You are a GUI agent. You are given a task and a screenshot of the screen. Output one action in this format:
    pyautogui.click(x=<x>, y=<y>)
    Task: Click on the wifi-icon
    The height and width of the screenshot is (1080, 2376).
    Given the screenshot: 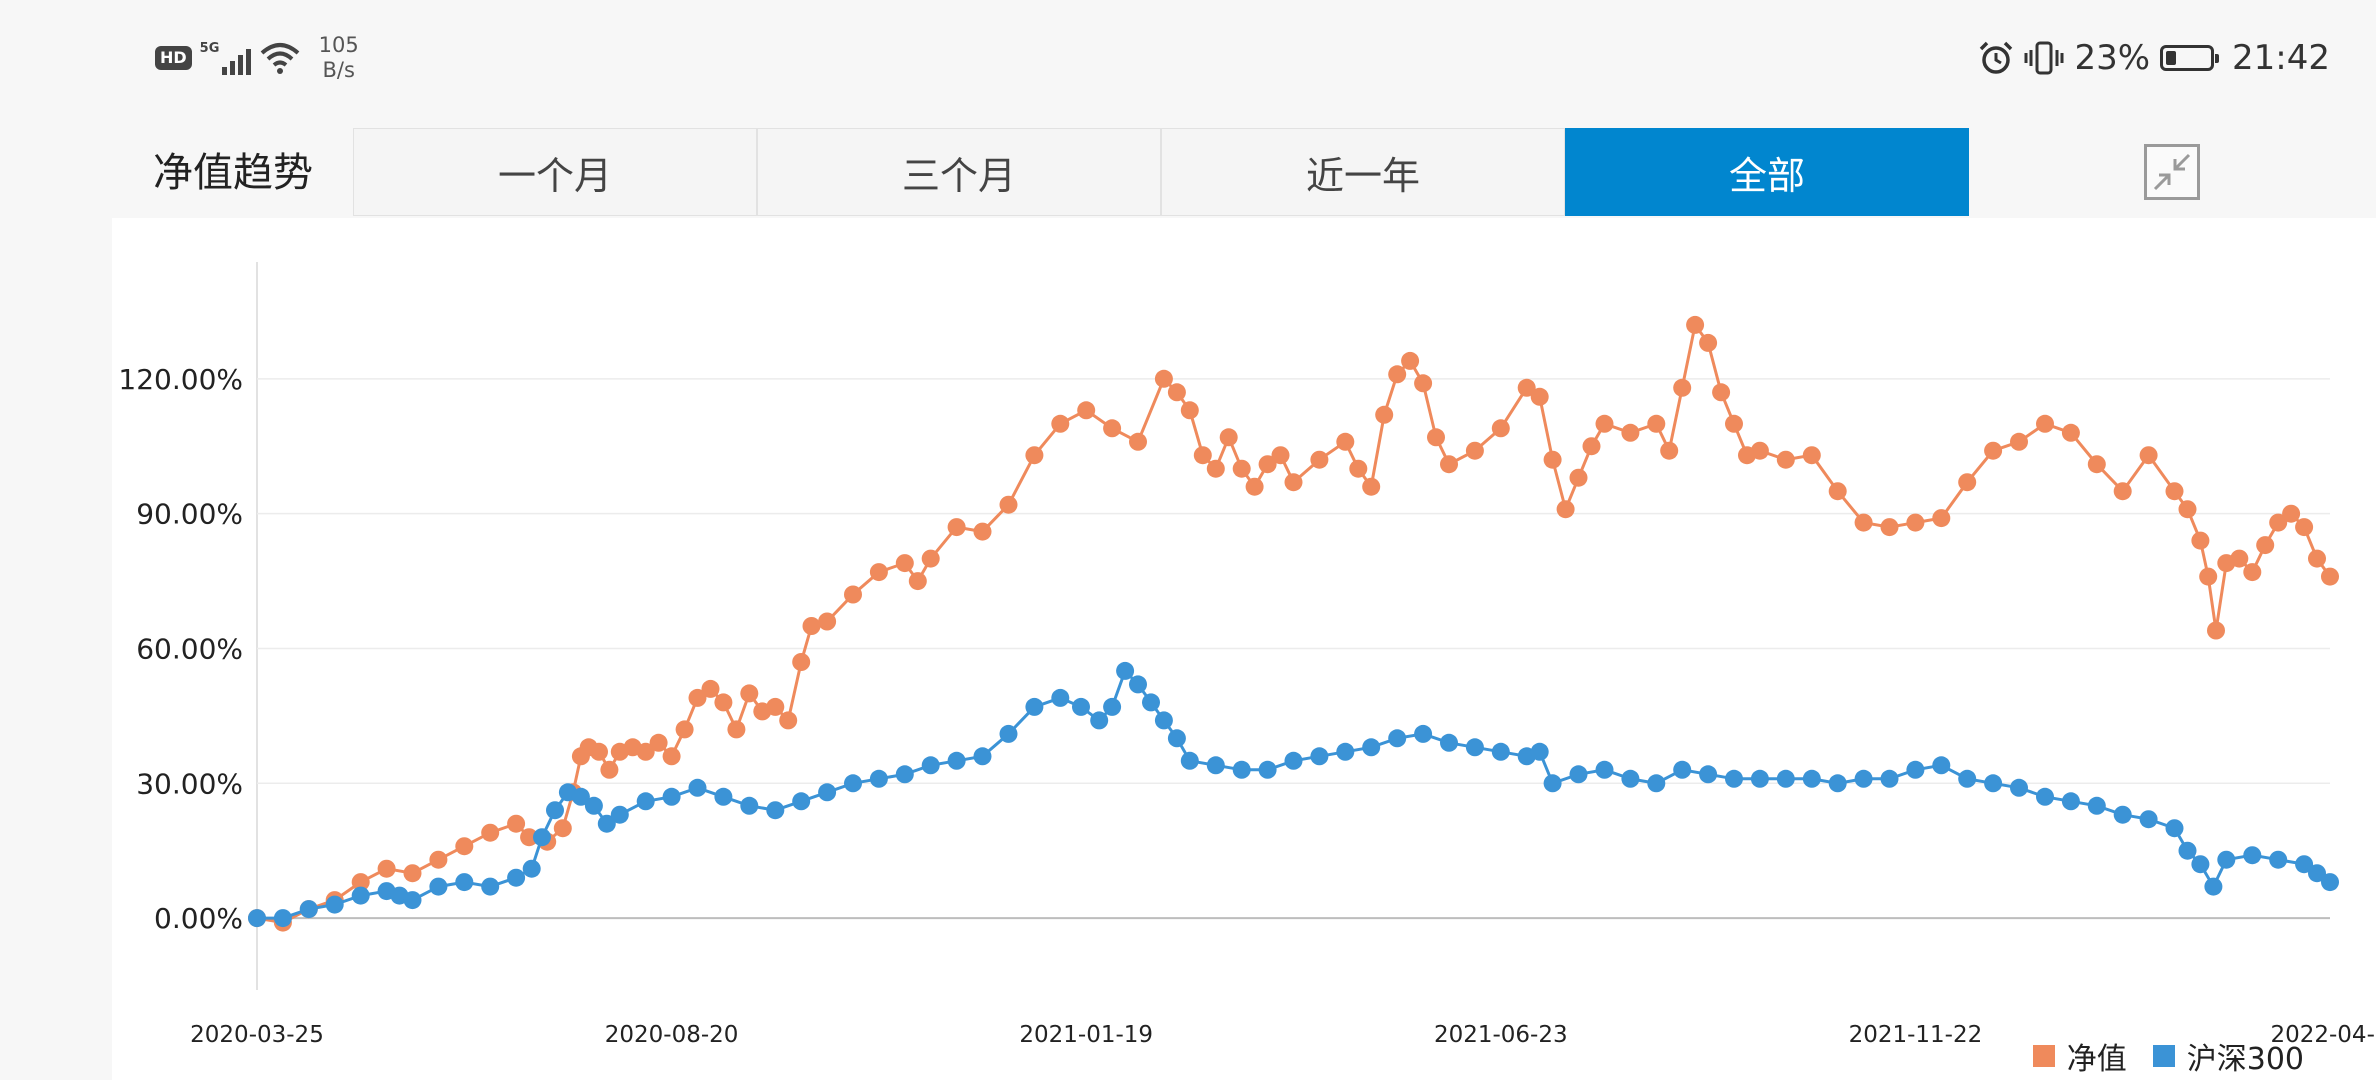 What is the action you would take?
    pyautogui.click(x=279, y=58)
    